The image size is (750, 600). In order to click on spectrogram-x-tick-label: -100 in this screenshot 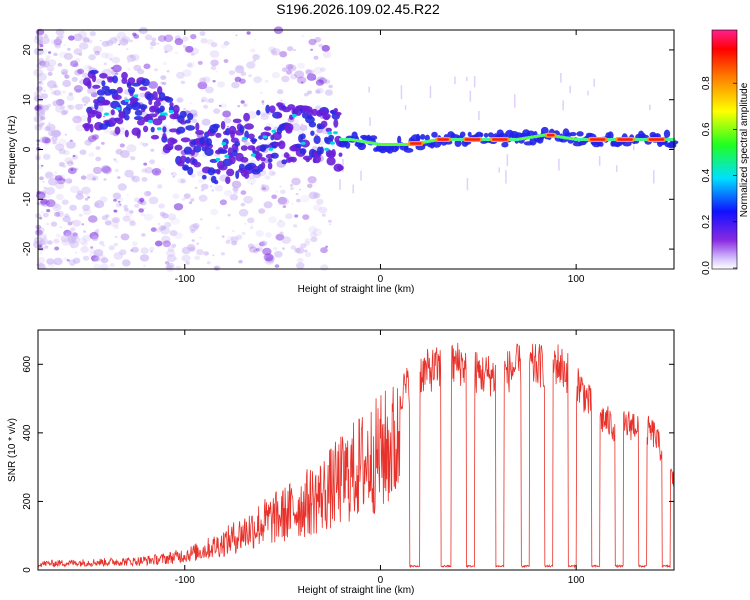, I will do `click(185, 279)`.